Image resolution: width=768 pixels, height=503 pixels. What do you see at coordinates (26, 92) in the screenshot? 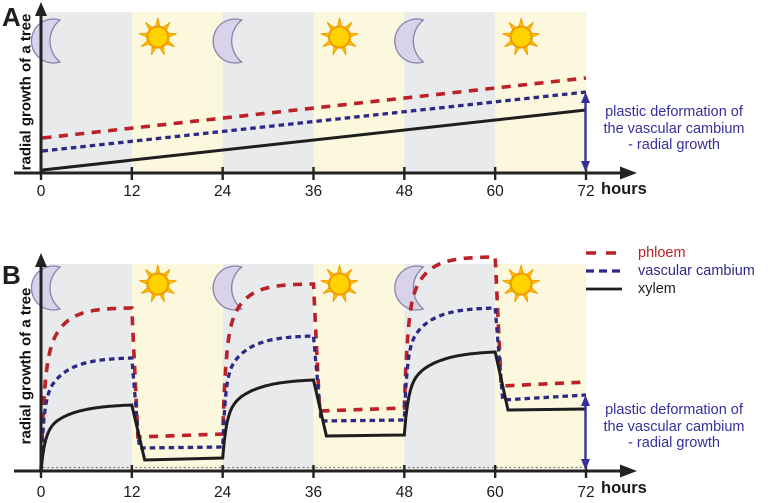
I see `panel-a-y-axis-label: radial growth of a tree` at bounding box center [26, 92].